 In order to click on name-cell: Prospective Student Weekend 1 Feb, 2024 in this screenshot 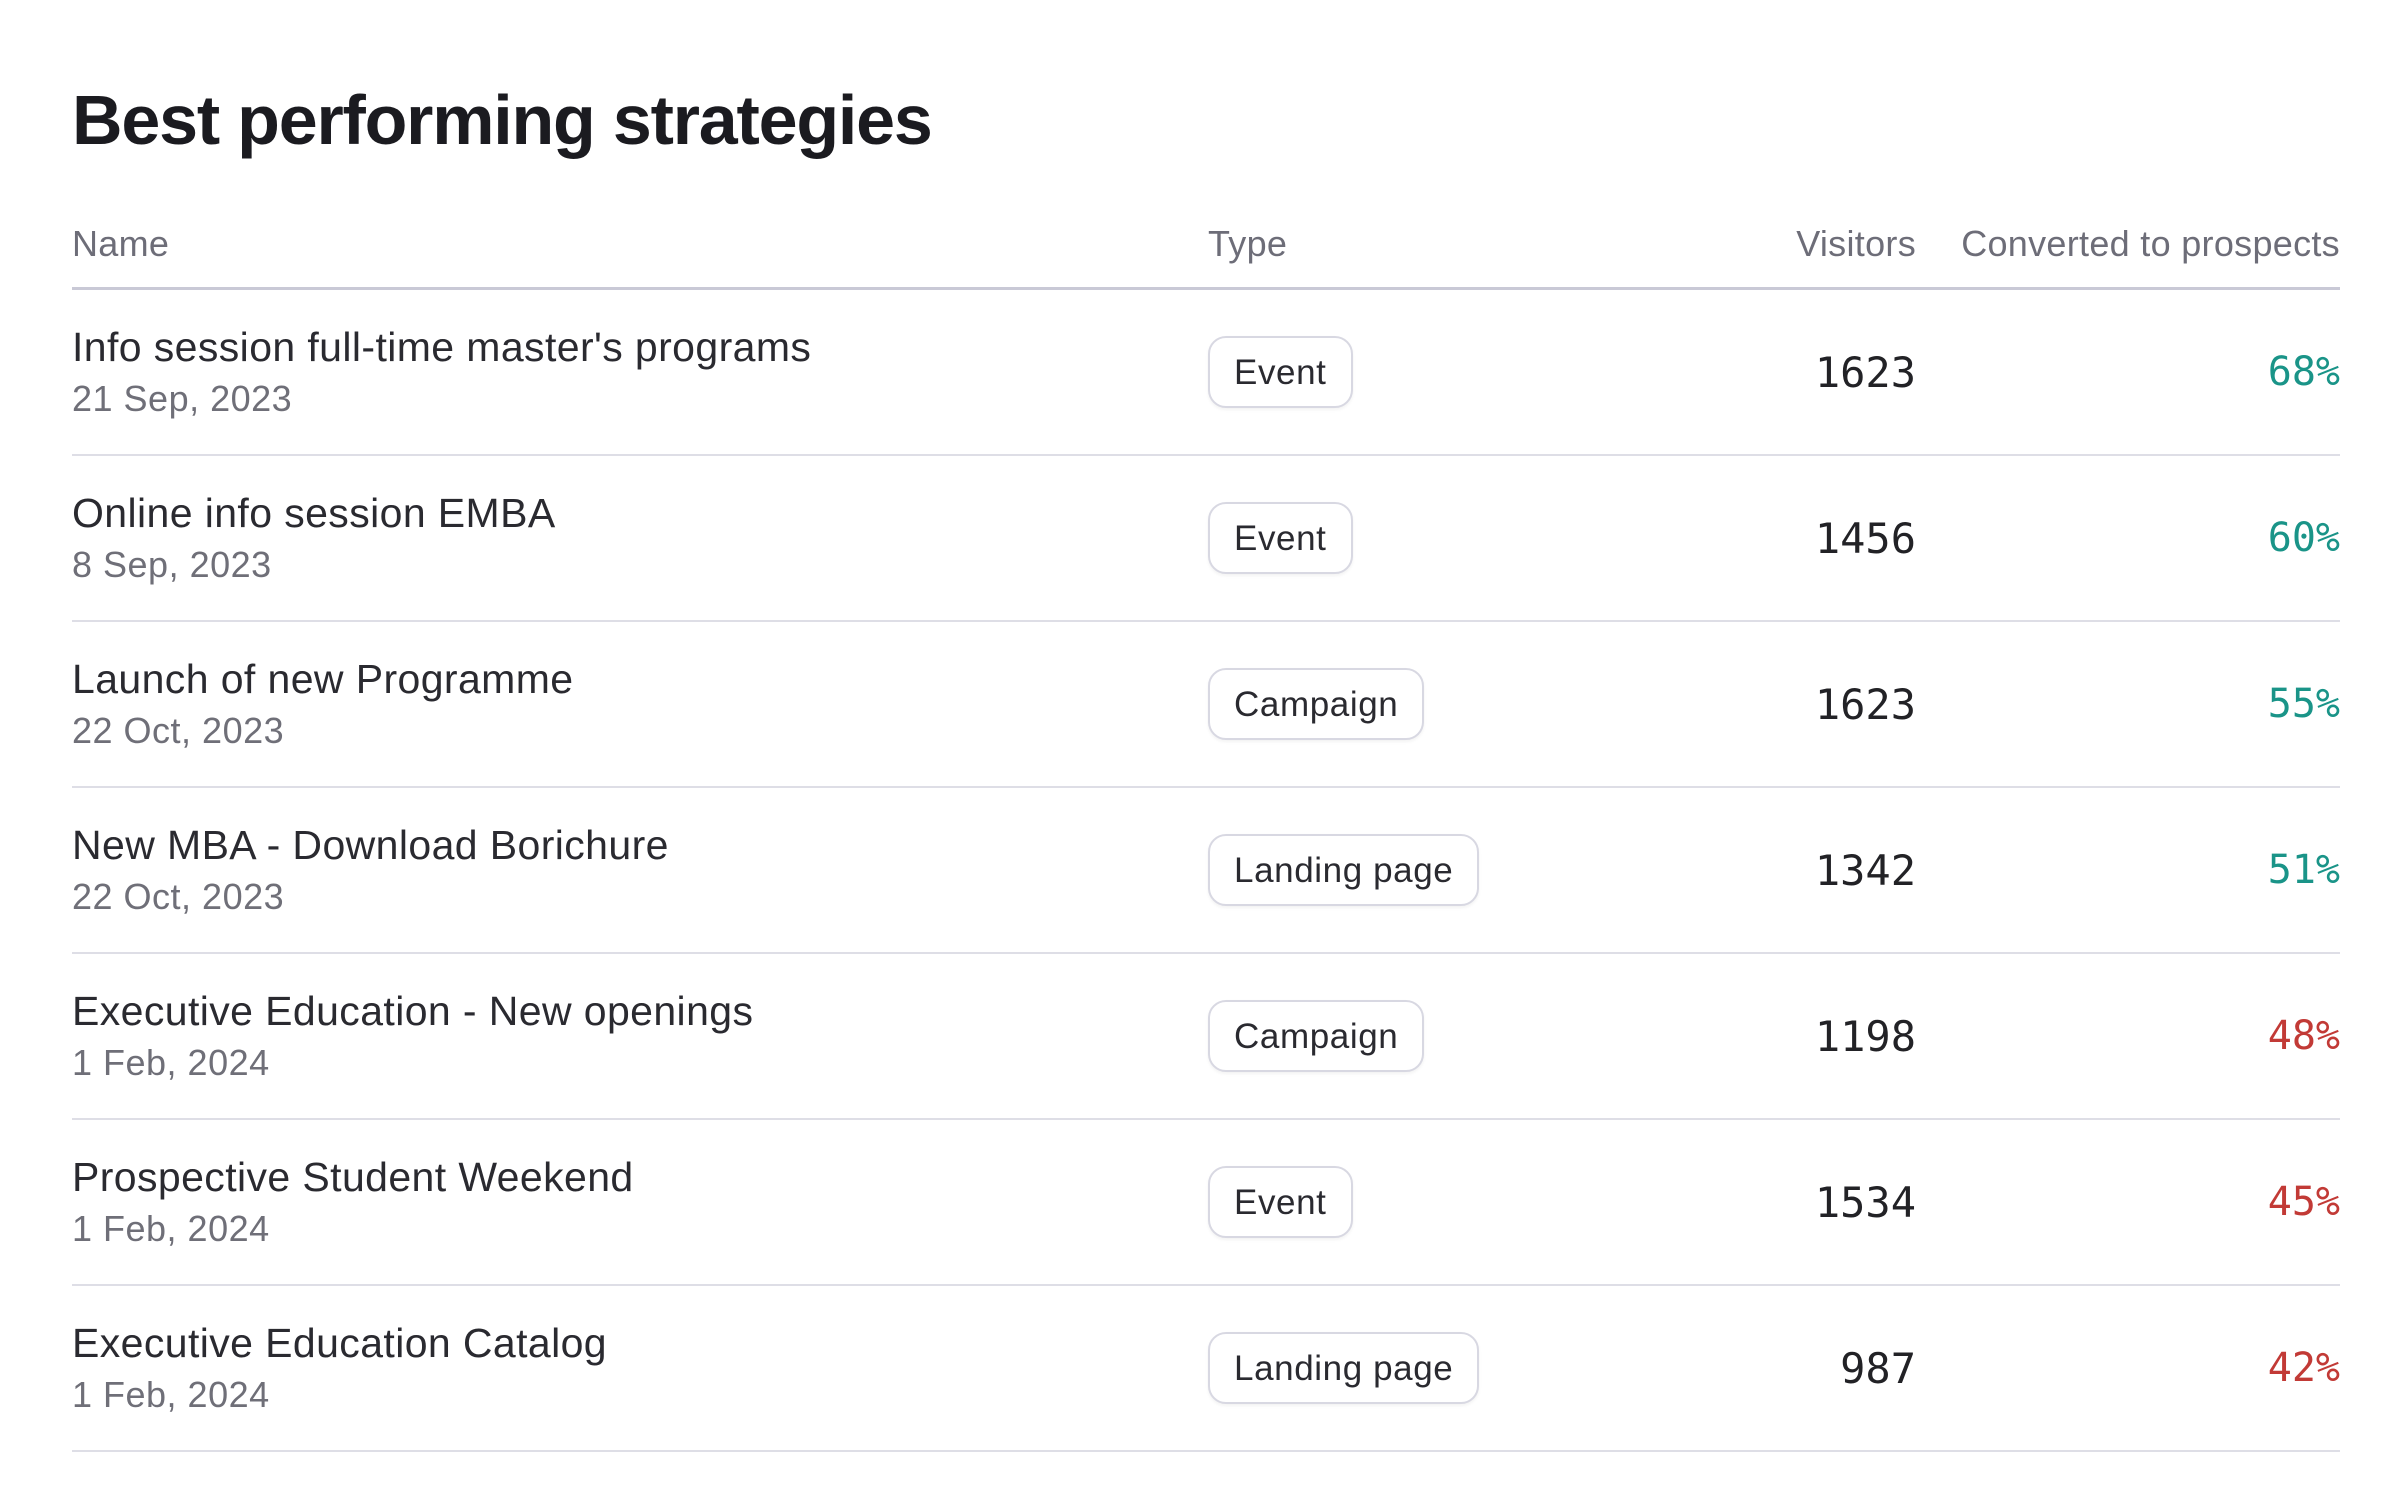, I will do `click(640, 1202)`.